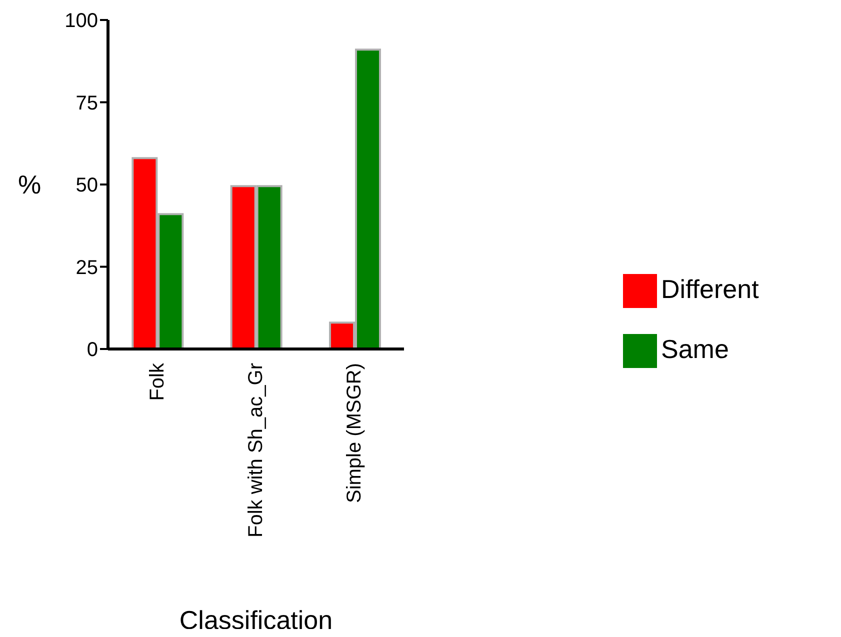 The width and height of the screenshot is (841, 637). Describe the element at coordinates (256, 450) in the screenshot. I see `x-tick-label: Folk with Sh_ac_Gr` at that location.